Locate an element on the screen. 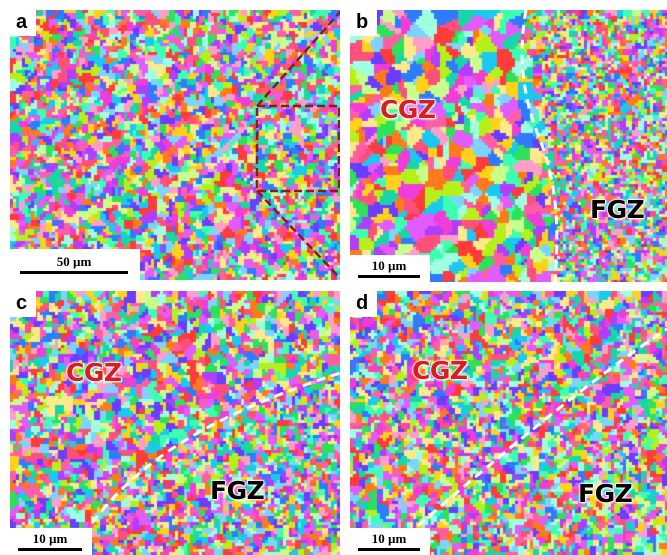 The image size is (667, 555). panel-label-d: d is located at coordinates (364, 304).